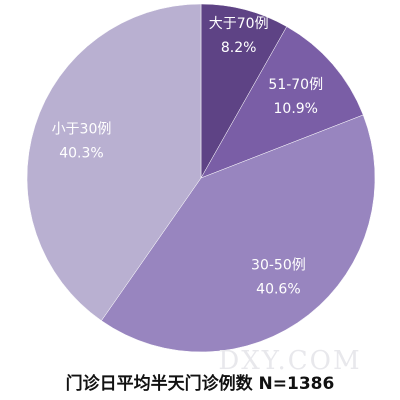 This screenshot has width=400, height=400. I want to click on slice-label: 30-50例, so click(278, 266).